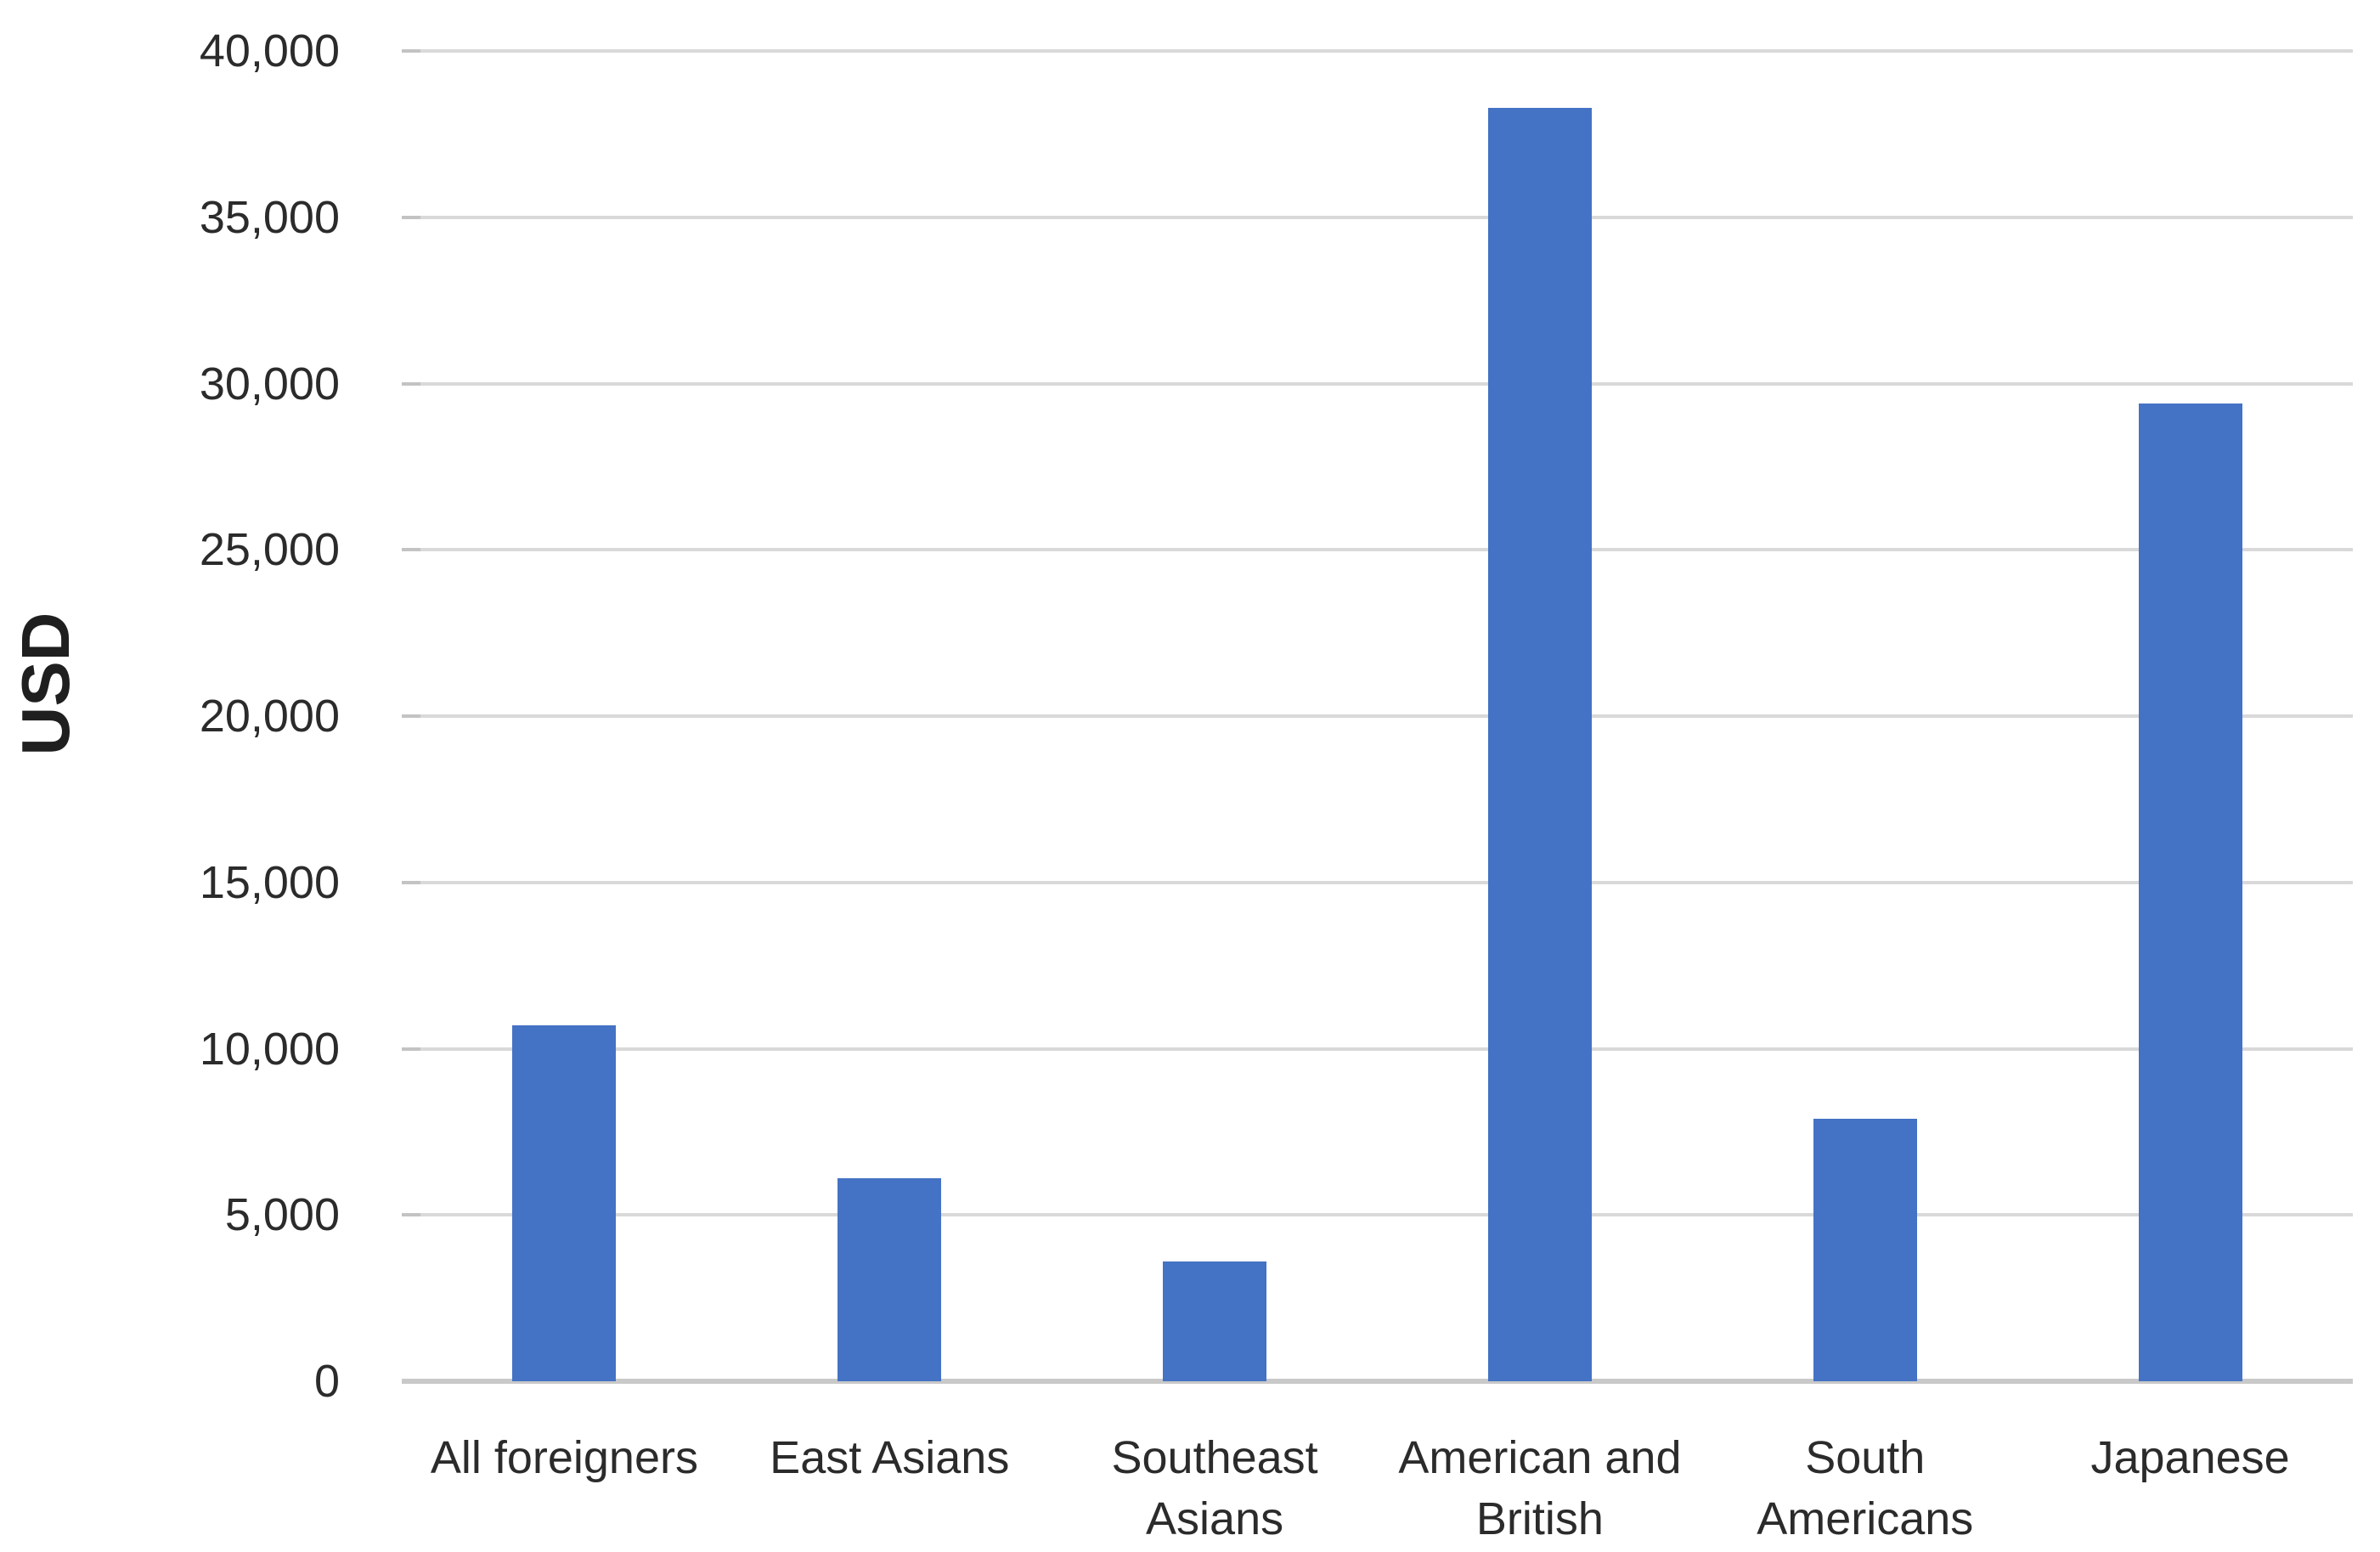 This screenshot has width=2380, height=1552. Describe the element at coordinates (2190, 892) in the screenshot. I see `bar-japanese` at that location.